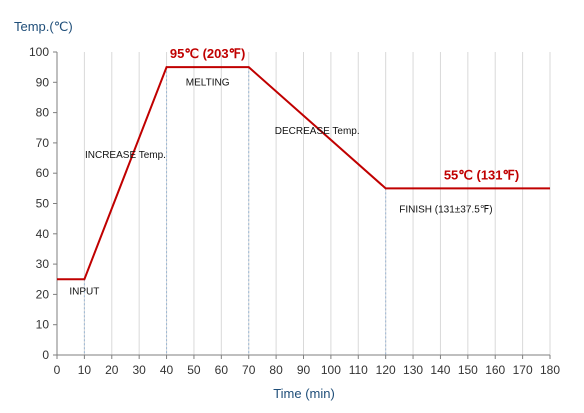 This screenshot has width=584, height=413. What do you see at coordinates (43, 204) in the screenshot?
I see `y-tick-label: 50` at bounding box center [43, 204].